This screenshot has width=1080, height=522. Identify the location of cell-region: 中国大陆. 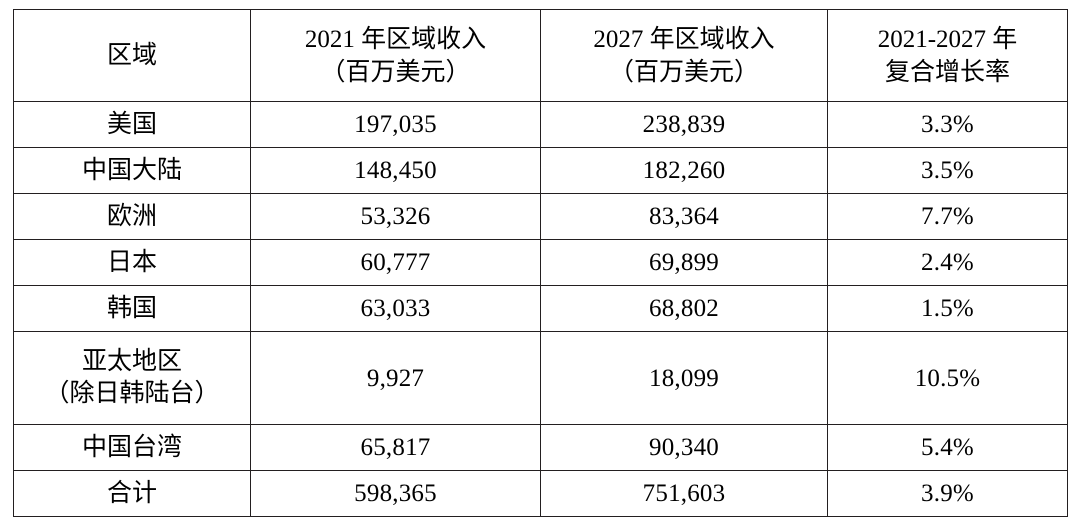
(132, 170).